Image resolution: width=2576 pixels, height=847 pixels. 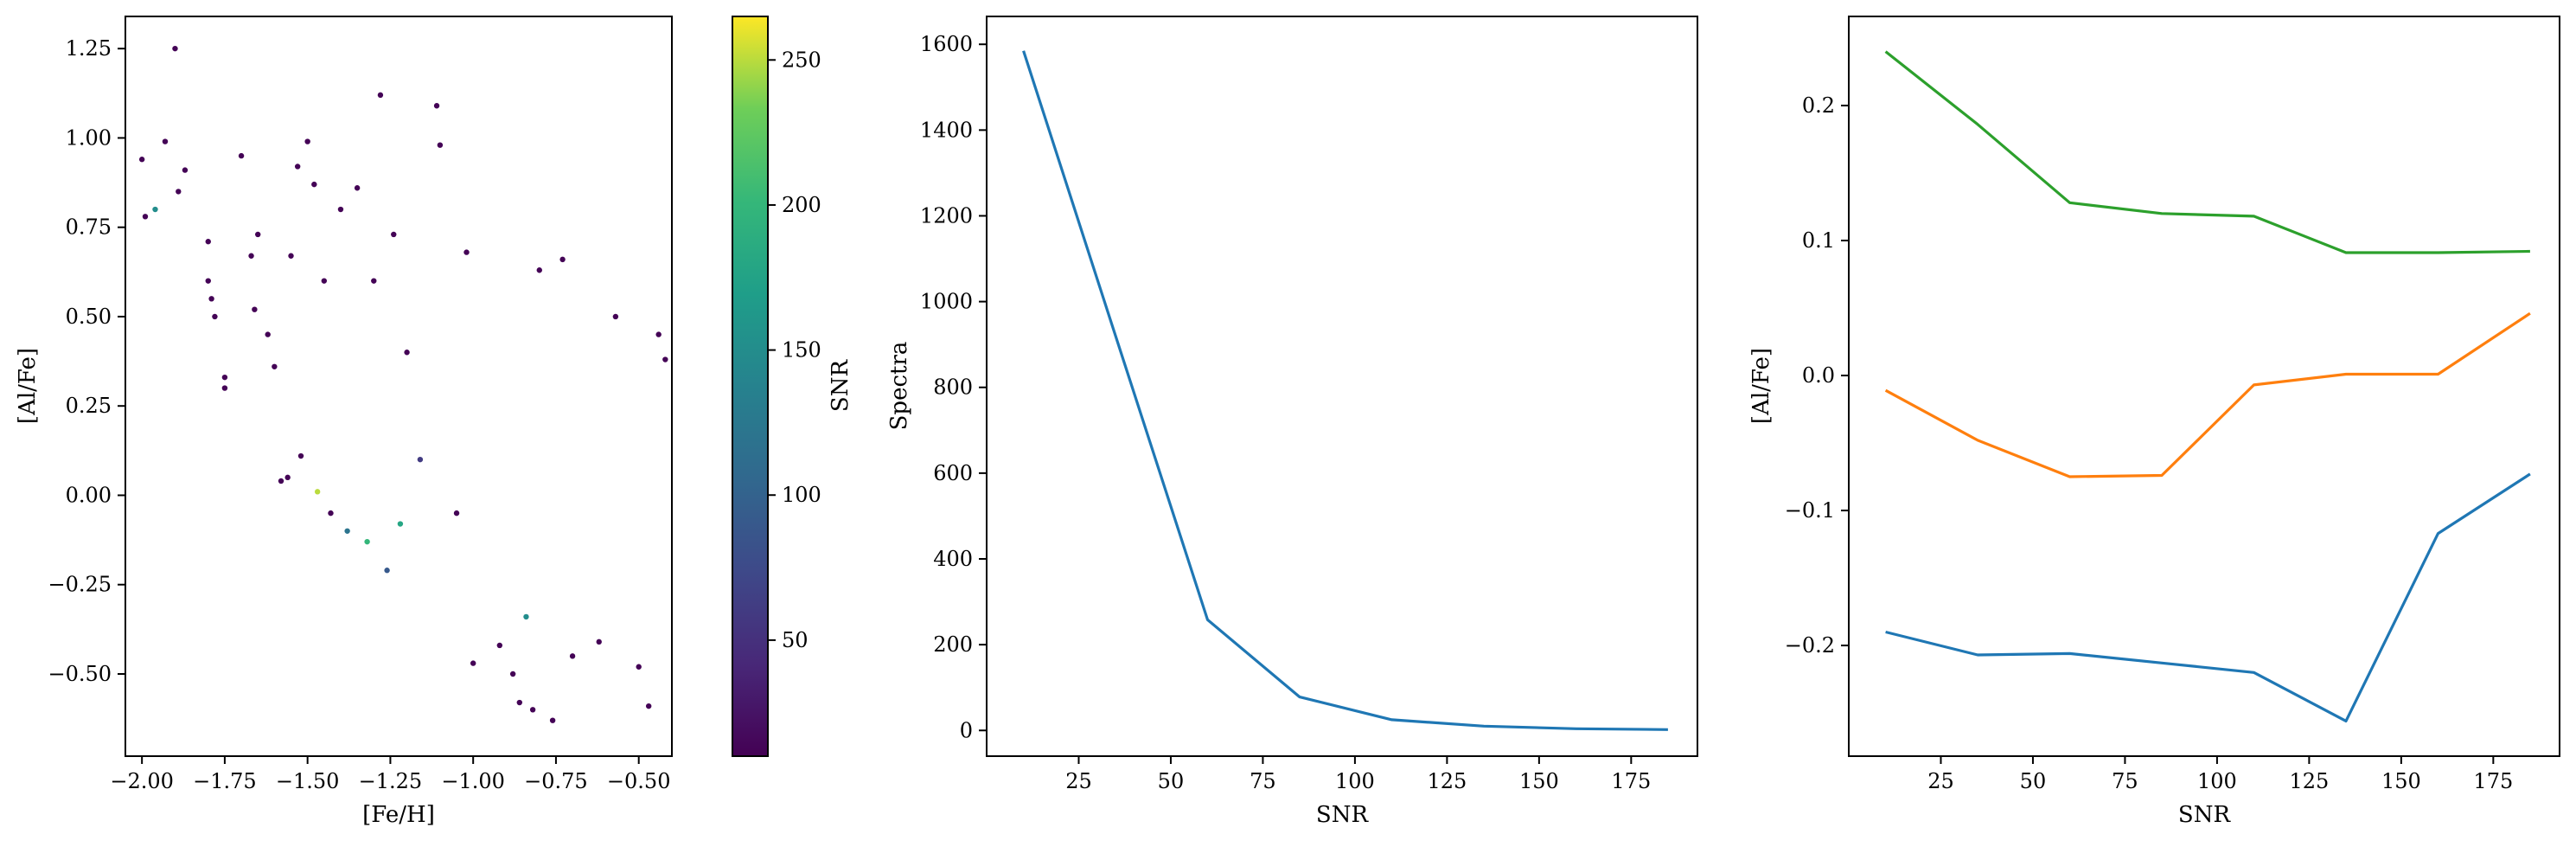 What do you see at coordinates (2217, 781) in the screenshot?
I see `alfe-x-tick-label: 100` at bounding box center [2217, 781].